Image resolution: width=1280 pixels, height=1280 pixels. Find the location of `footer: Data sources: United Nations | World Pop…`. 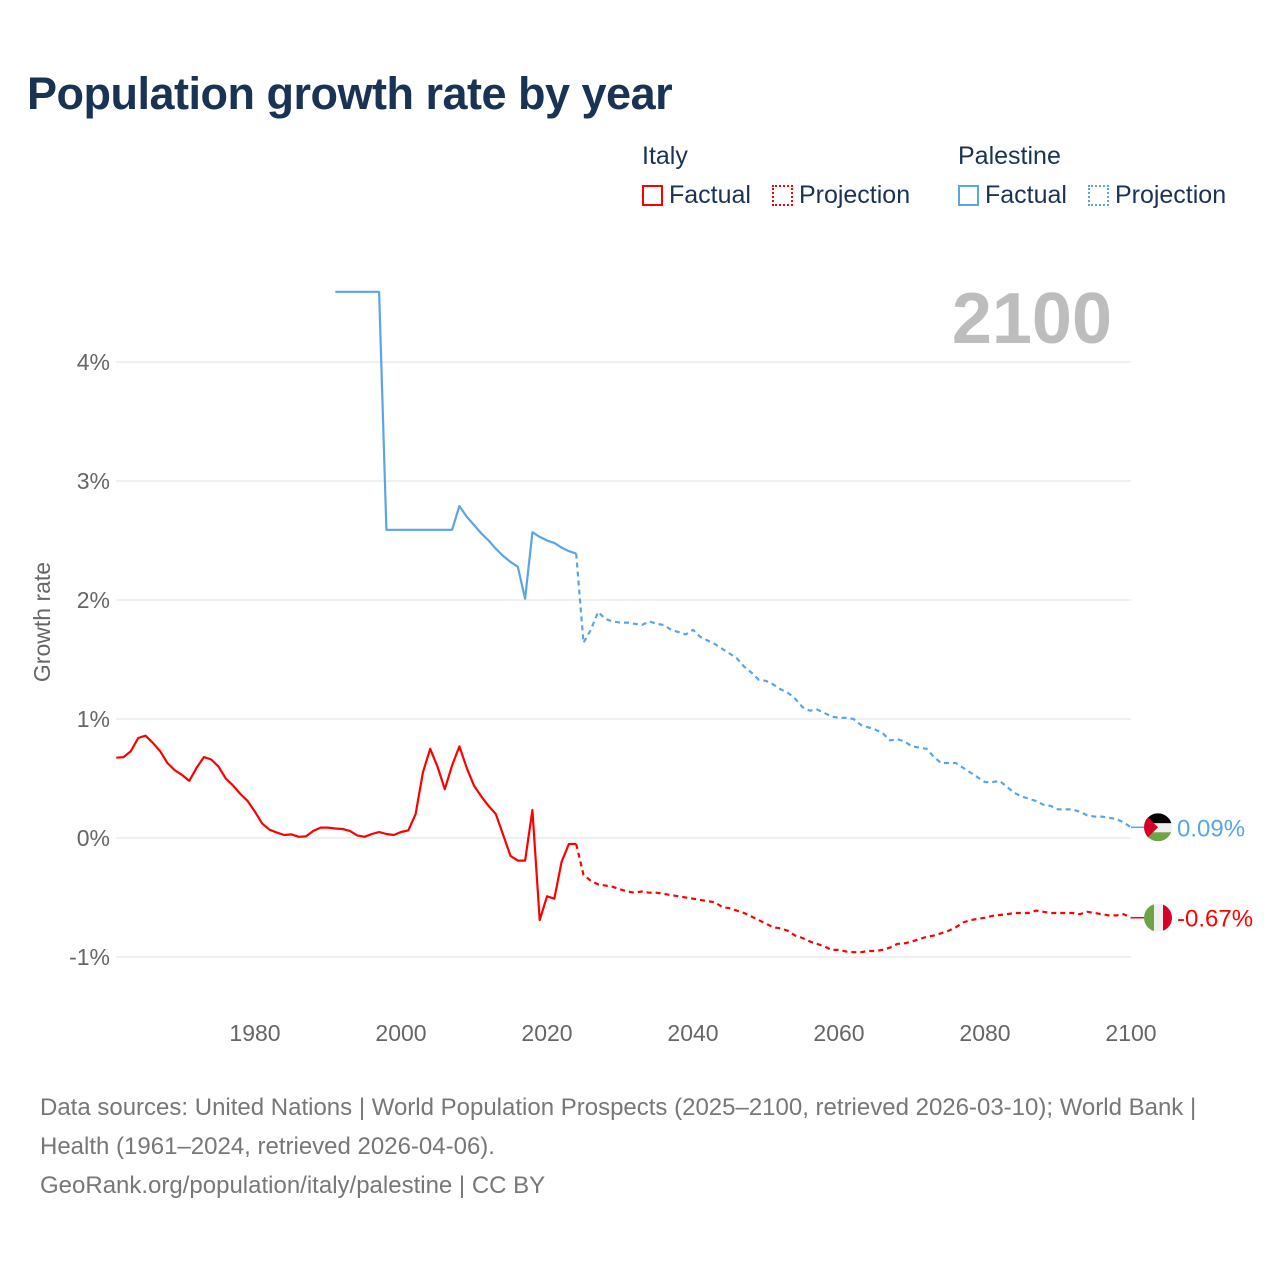

footer: Data sources: United Nations | World Pop… is located at coordinates (640, 1146).